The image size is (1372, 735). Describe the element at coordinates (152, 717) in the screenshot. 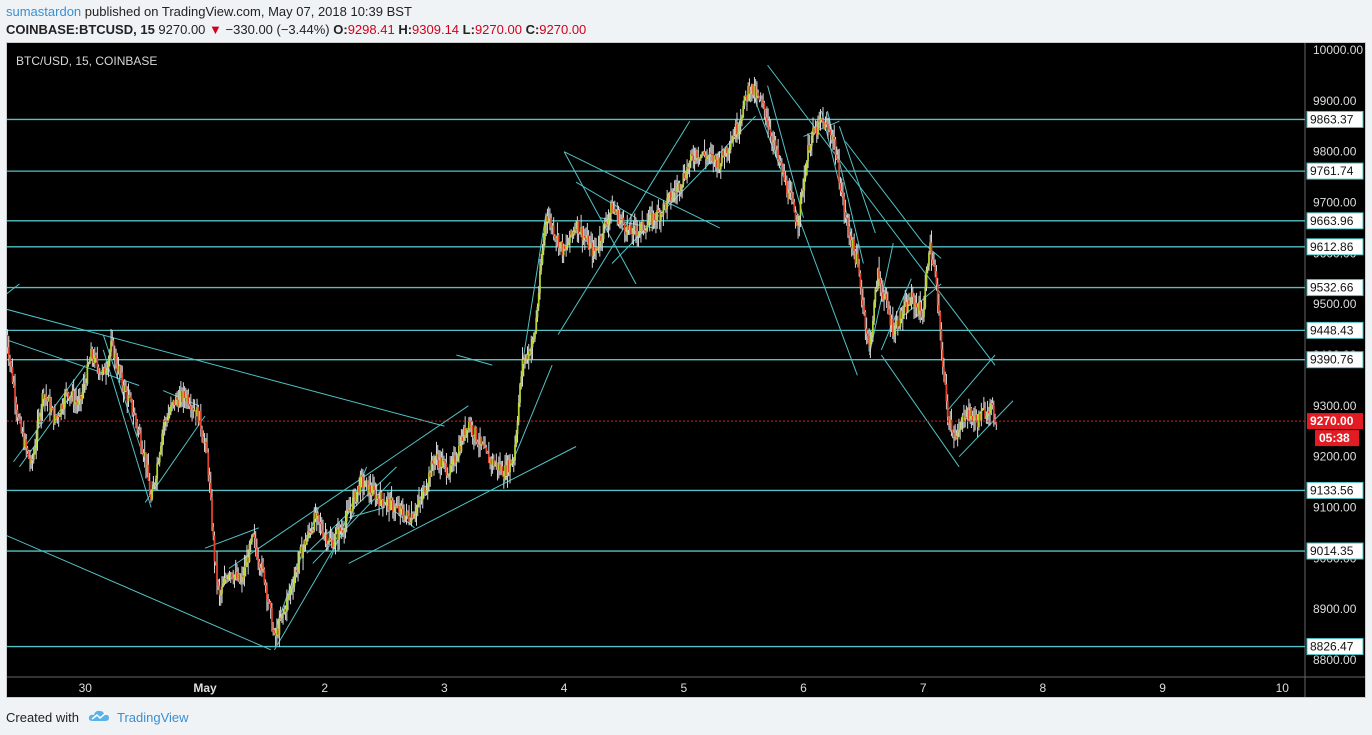

I see `tradingview-link: TradingView` at that location.